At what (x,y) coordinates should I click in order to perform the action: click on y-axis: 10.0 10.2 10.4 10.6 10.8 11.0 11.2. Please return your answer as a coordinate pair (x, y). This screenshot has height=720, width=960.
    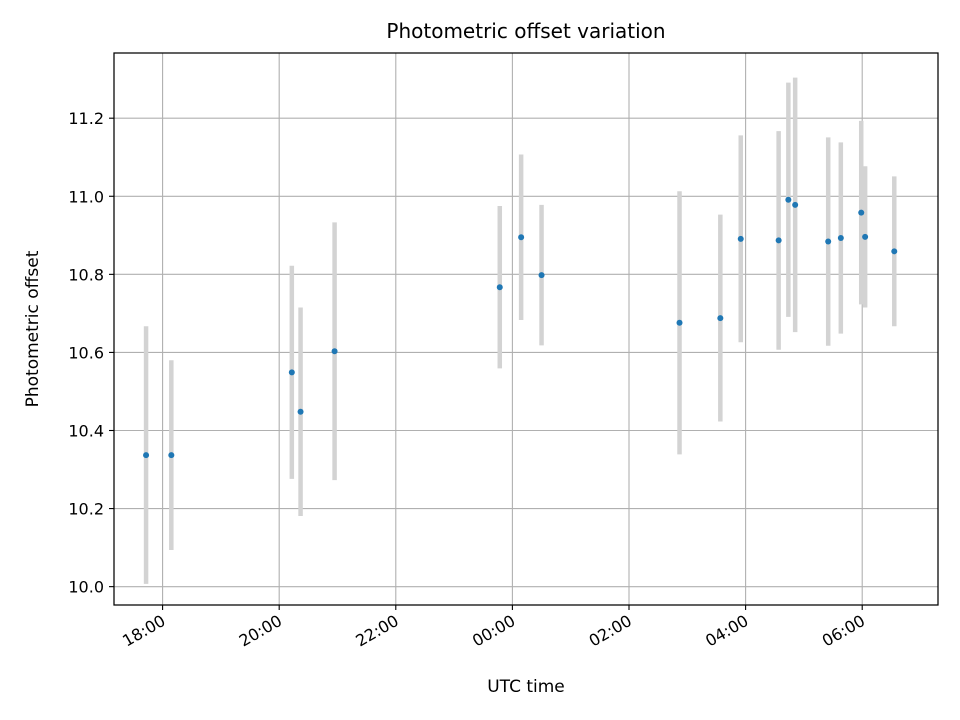
    Looking at the image, I should click on (91, 353).